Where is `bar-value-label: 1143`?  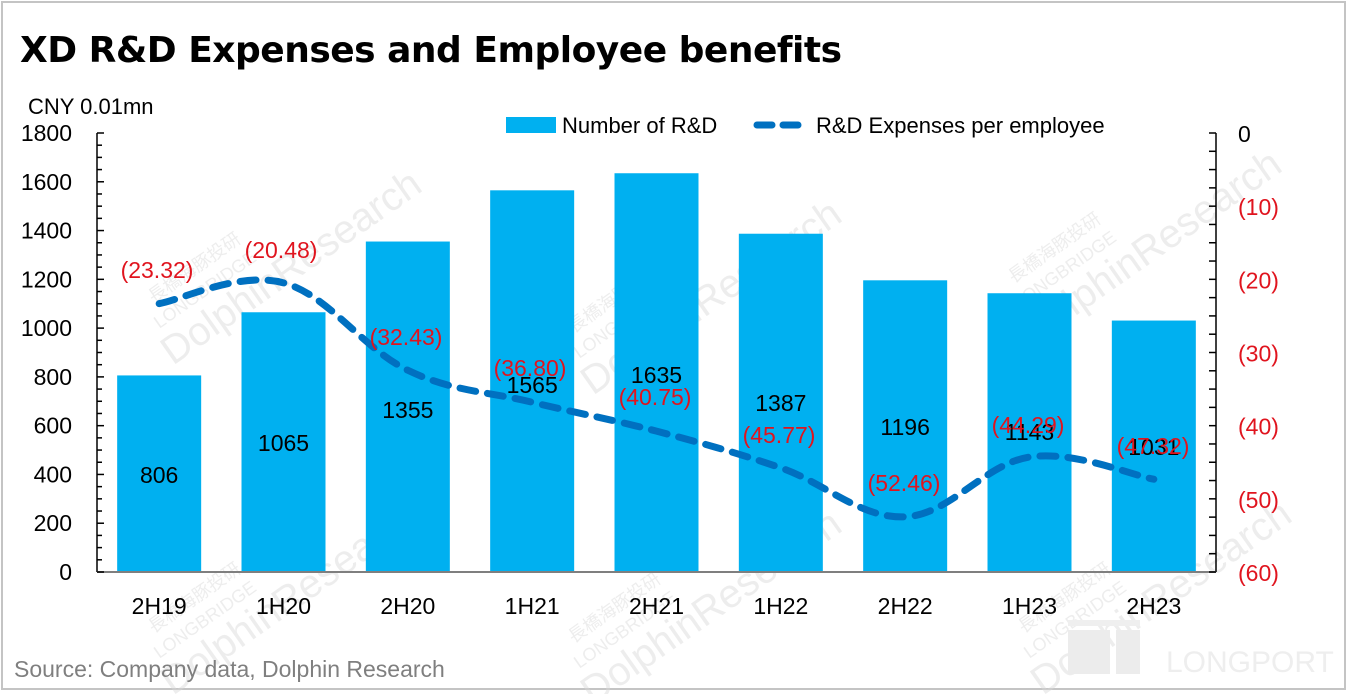
bar-value-label: 1143 is located at coordinates (1029, 432).